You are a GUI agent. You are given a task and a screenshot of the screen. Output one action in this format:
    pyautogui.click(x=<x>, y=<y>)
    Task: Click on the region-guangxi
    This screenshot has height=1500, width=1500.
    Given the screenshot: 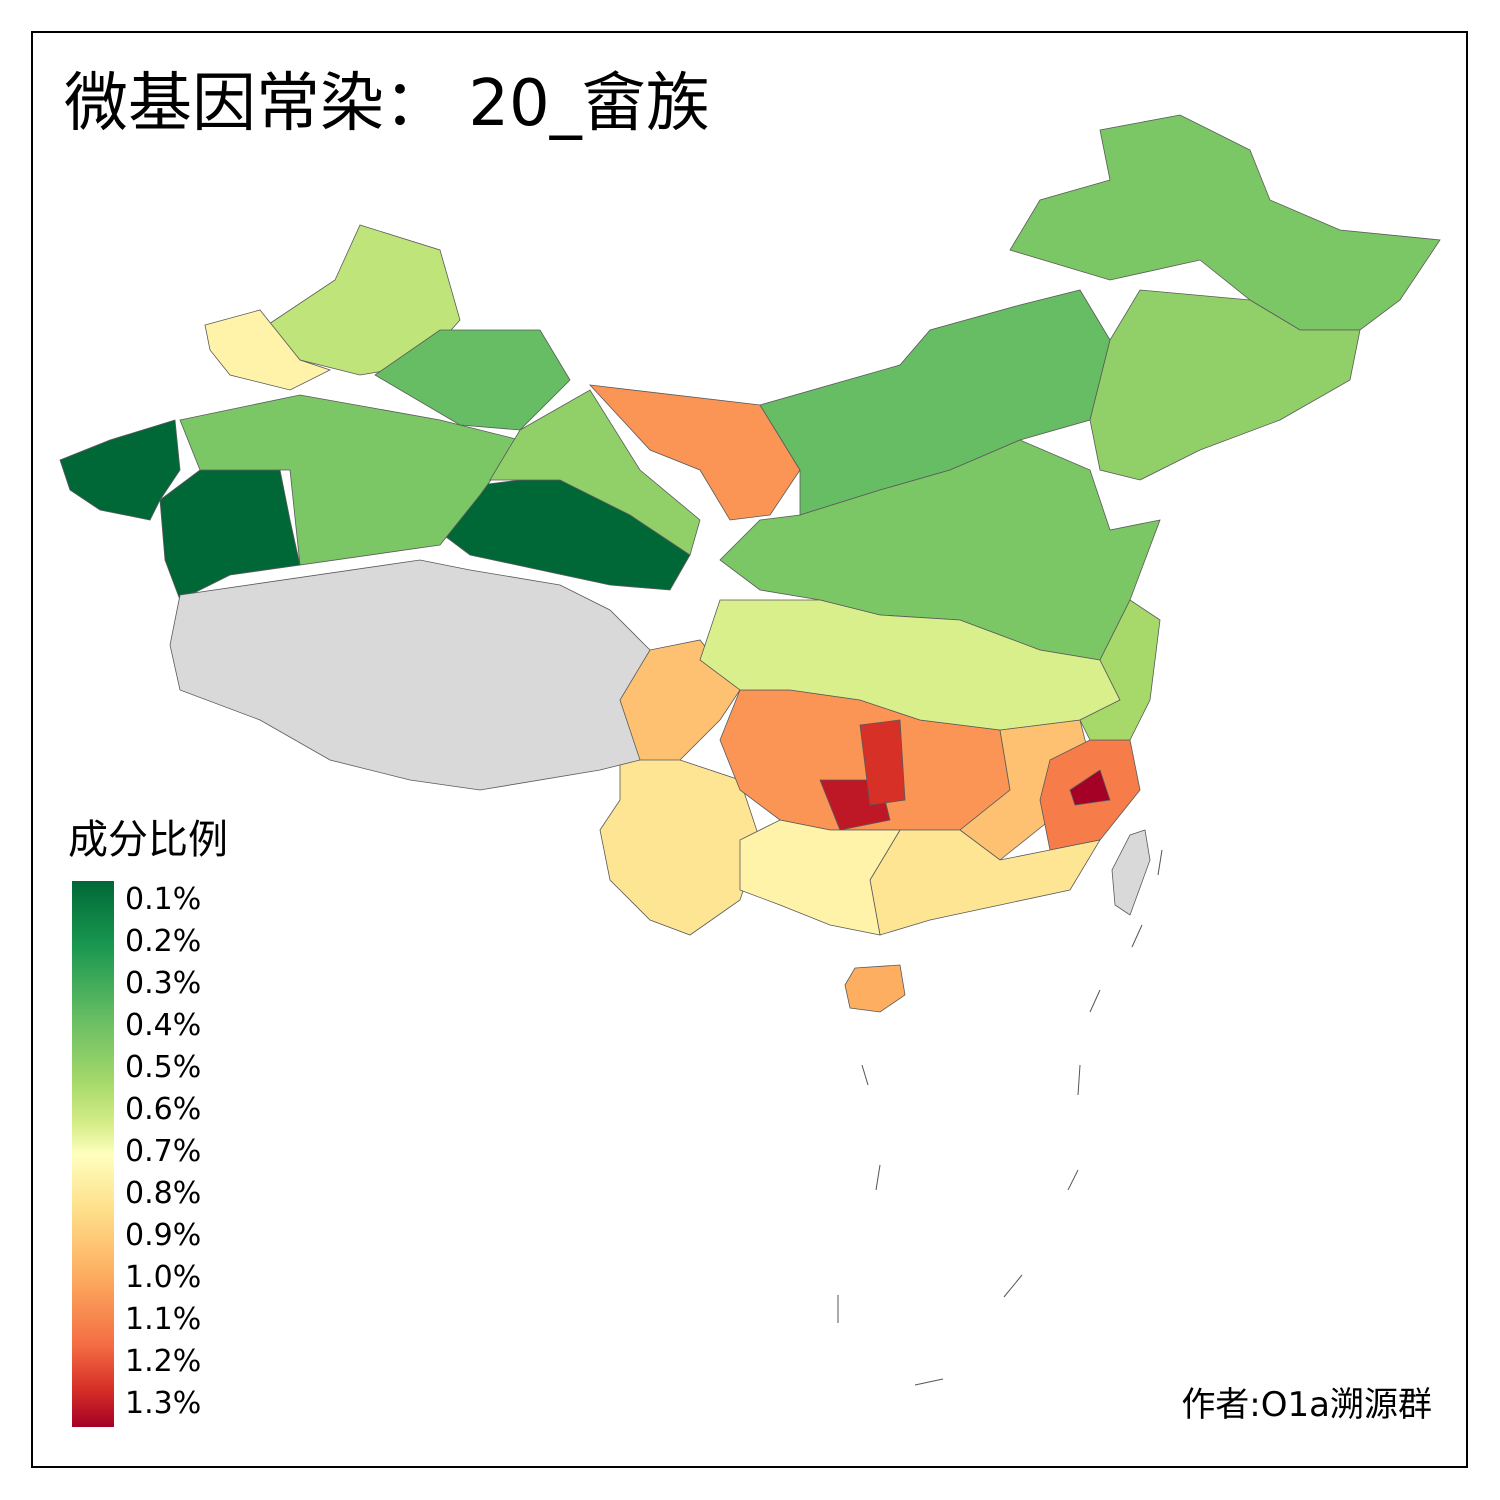 What is the action you would take?
    pyautogui.click(x=820, y=877)
    